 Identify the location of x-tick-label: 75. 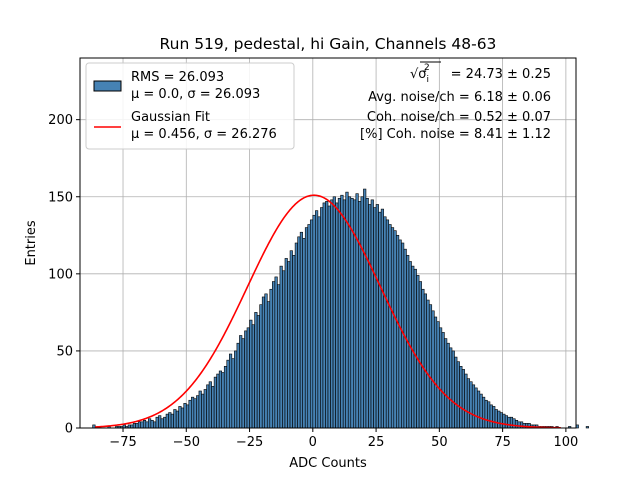
(502, 442).